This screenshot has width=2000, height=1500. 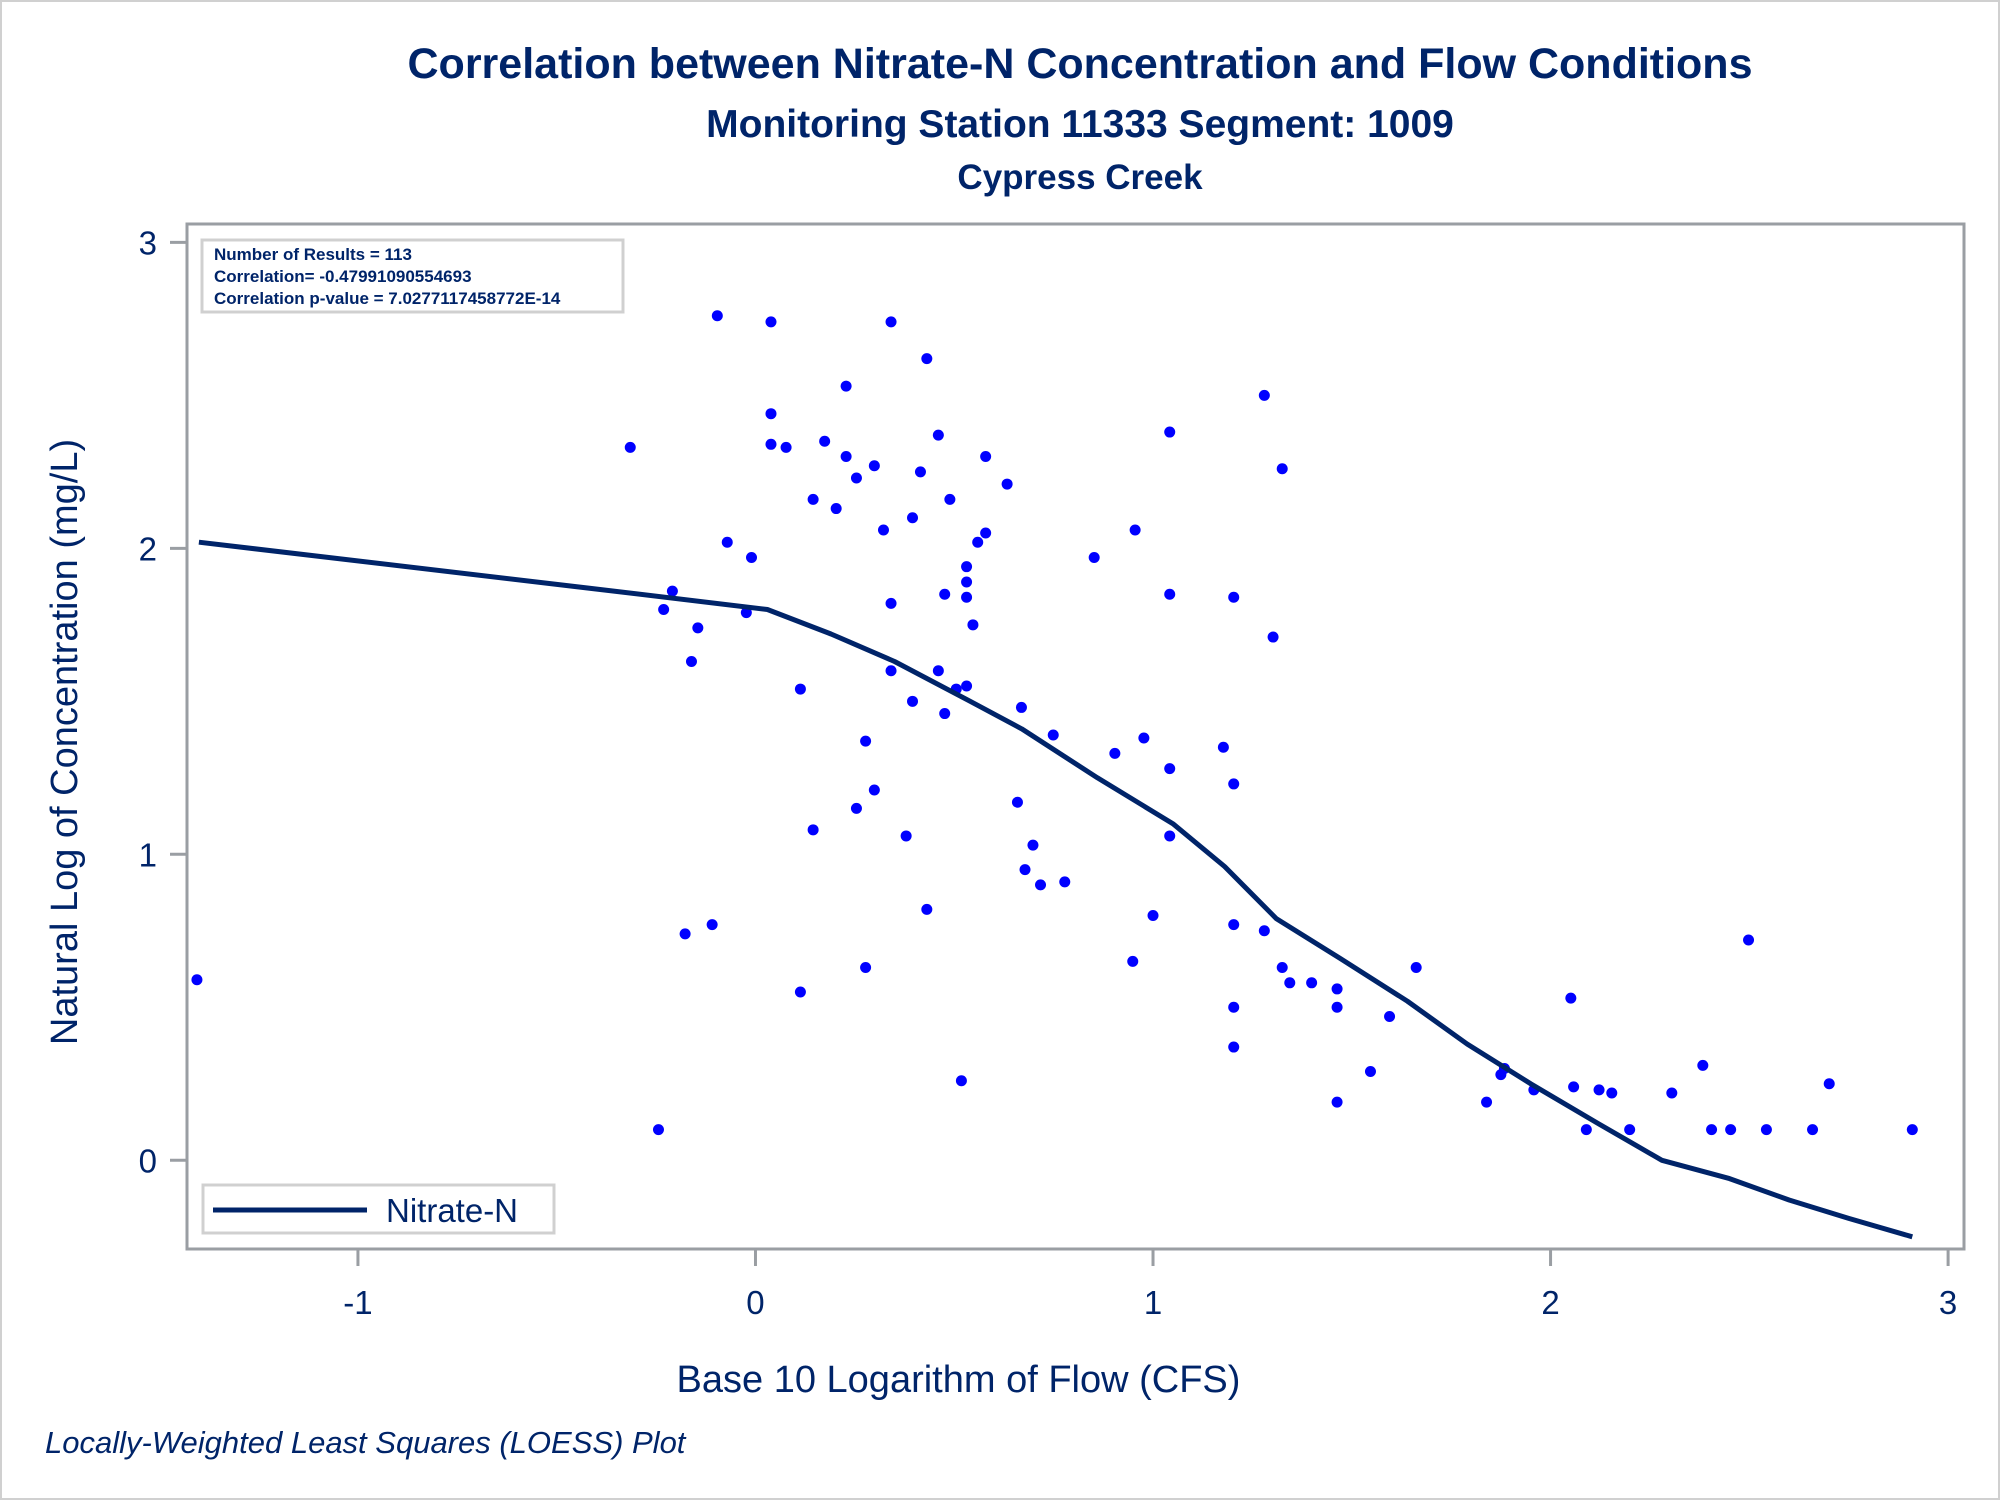 What do you see at coordinates (959, 1380) in the screenshot?
I see `x-axis-label: Base 10 Logarithm of Flow (CFS)` at bounding box center [959, 1380].